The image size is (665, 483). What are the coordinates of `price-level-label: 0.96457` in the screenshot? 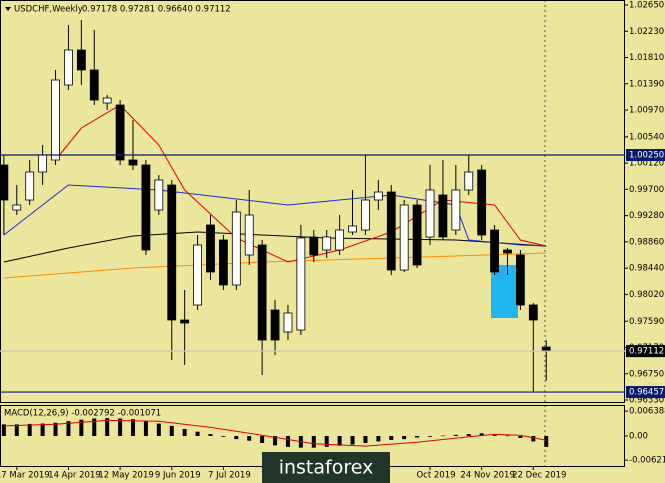 It's located at (646, 393).